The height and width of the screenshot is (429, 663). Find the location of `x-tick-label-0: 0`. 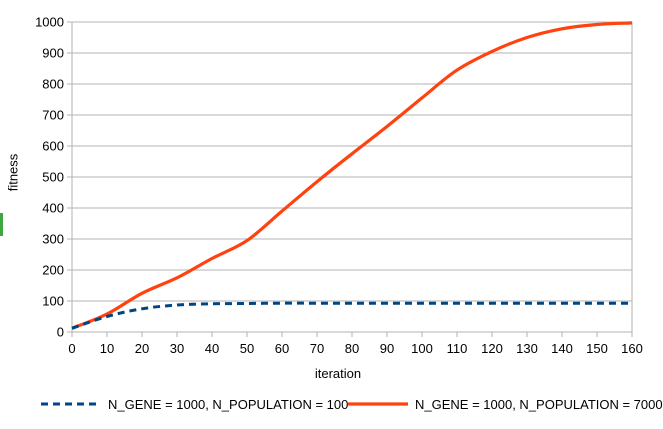

x-tick-label-0: 0 is located at coordinates (71, 348).